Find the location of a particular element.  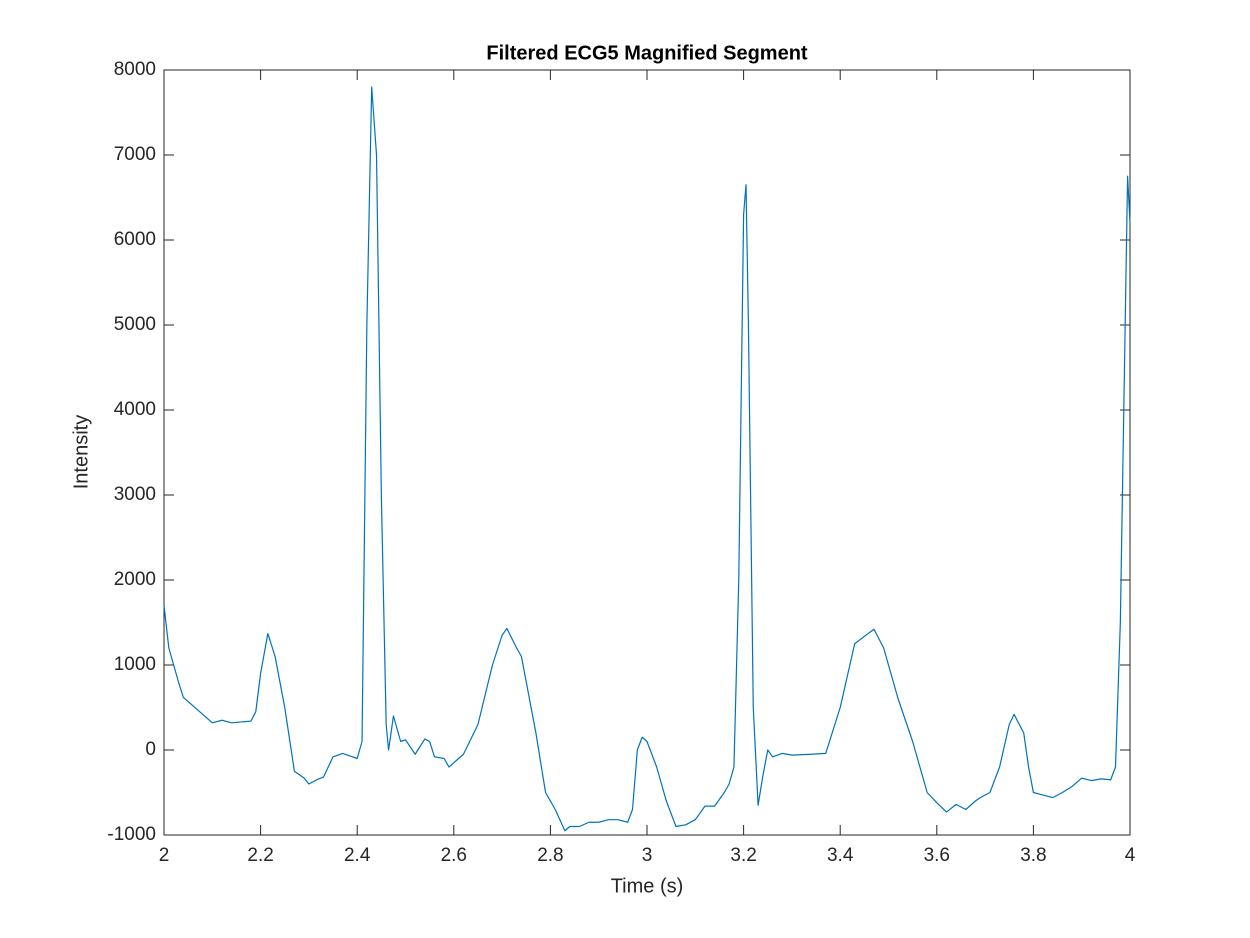

y-tick-label: 7000 is located at coordinates (135, 154).